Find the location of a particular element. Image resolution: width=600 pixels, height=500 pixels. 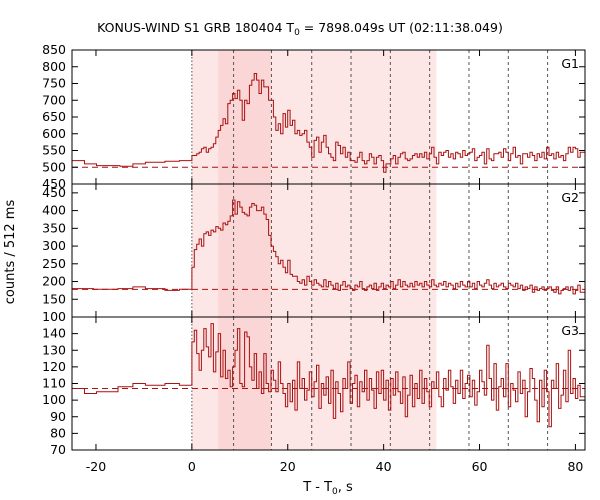

y-tick-label: 400 is located at coordinates (54, 210).